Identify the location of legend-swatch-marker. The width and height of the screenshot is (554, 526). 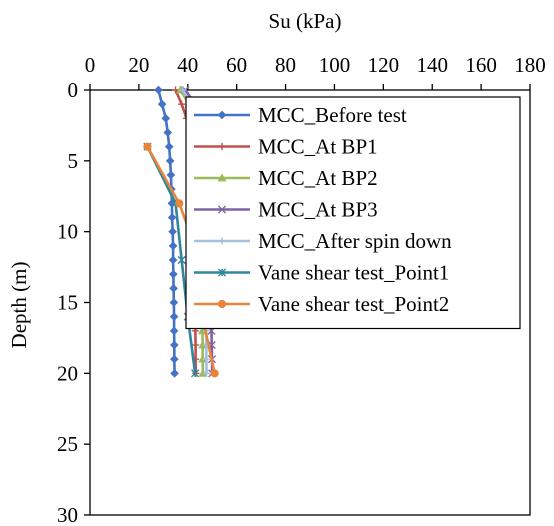
(221, 303).